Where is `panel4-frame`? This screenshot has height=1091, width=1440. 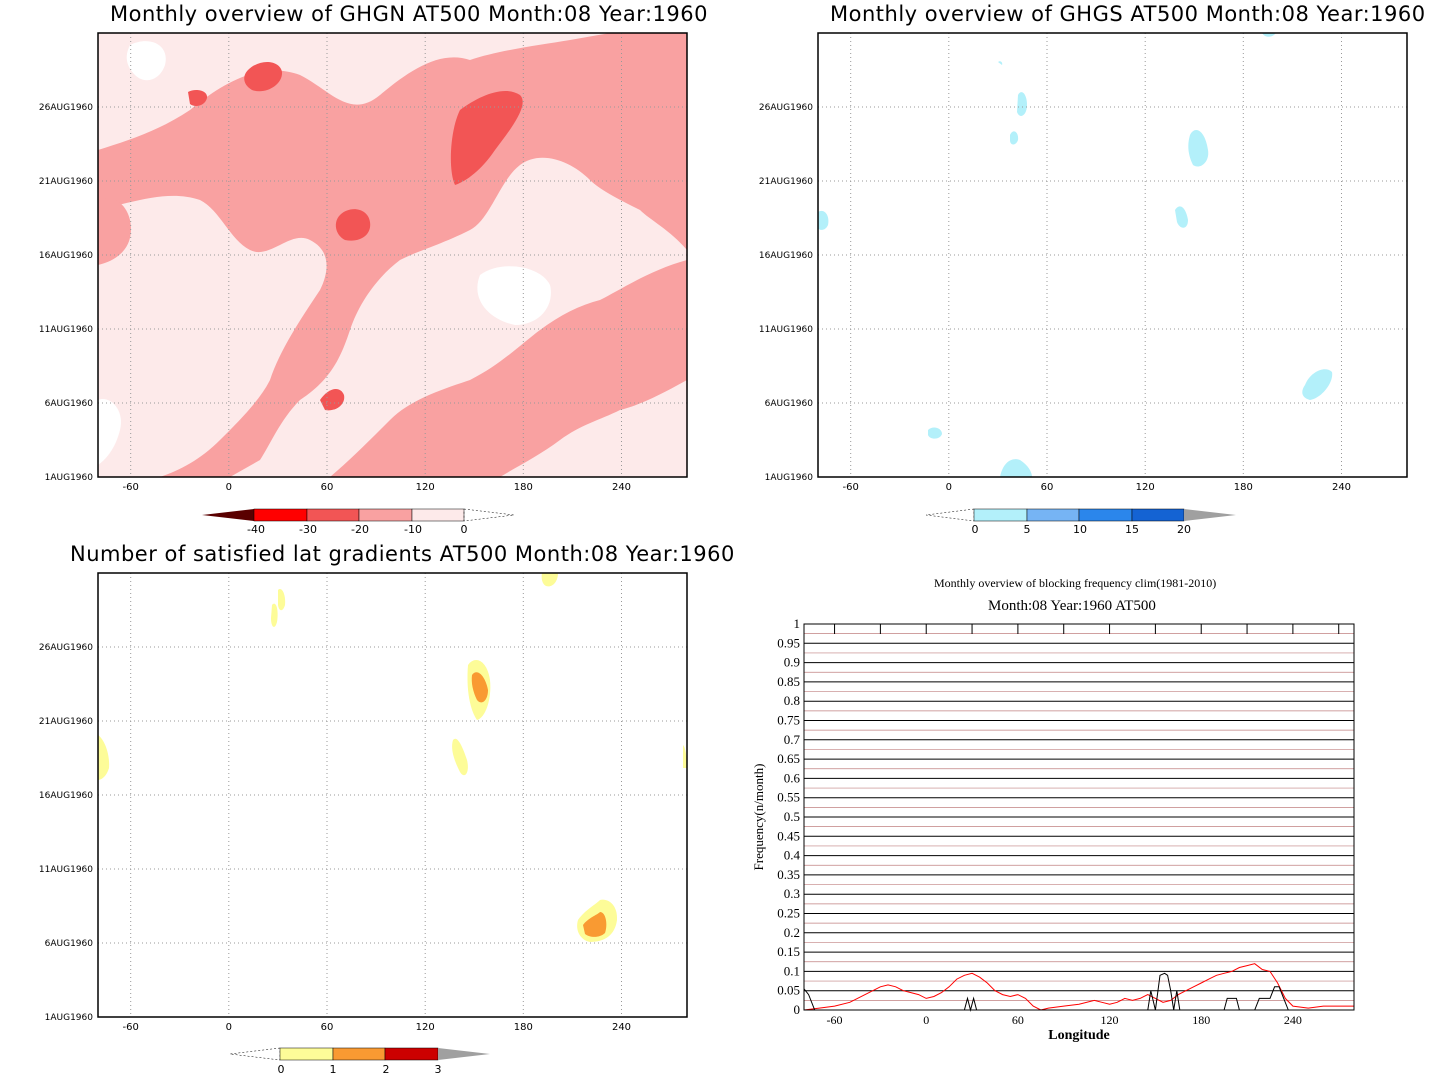 panel4-frame is located at coordinates (1079, 817).